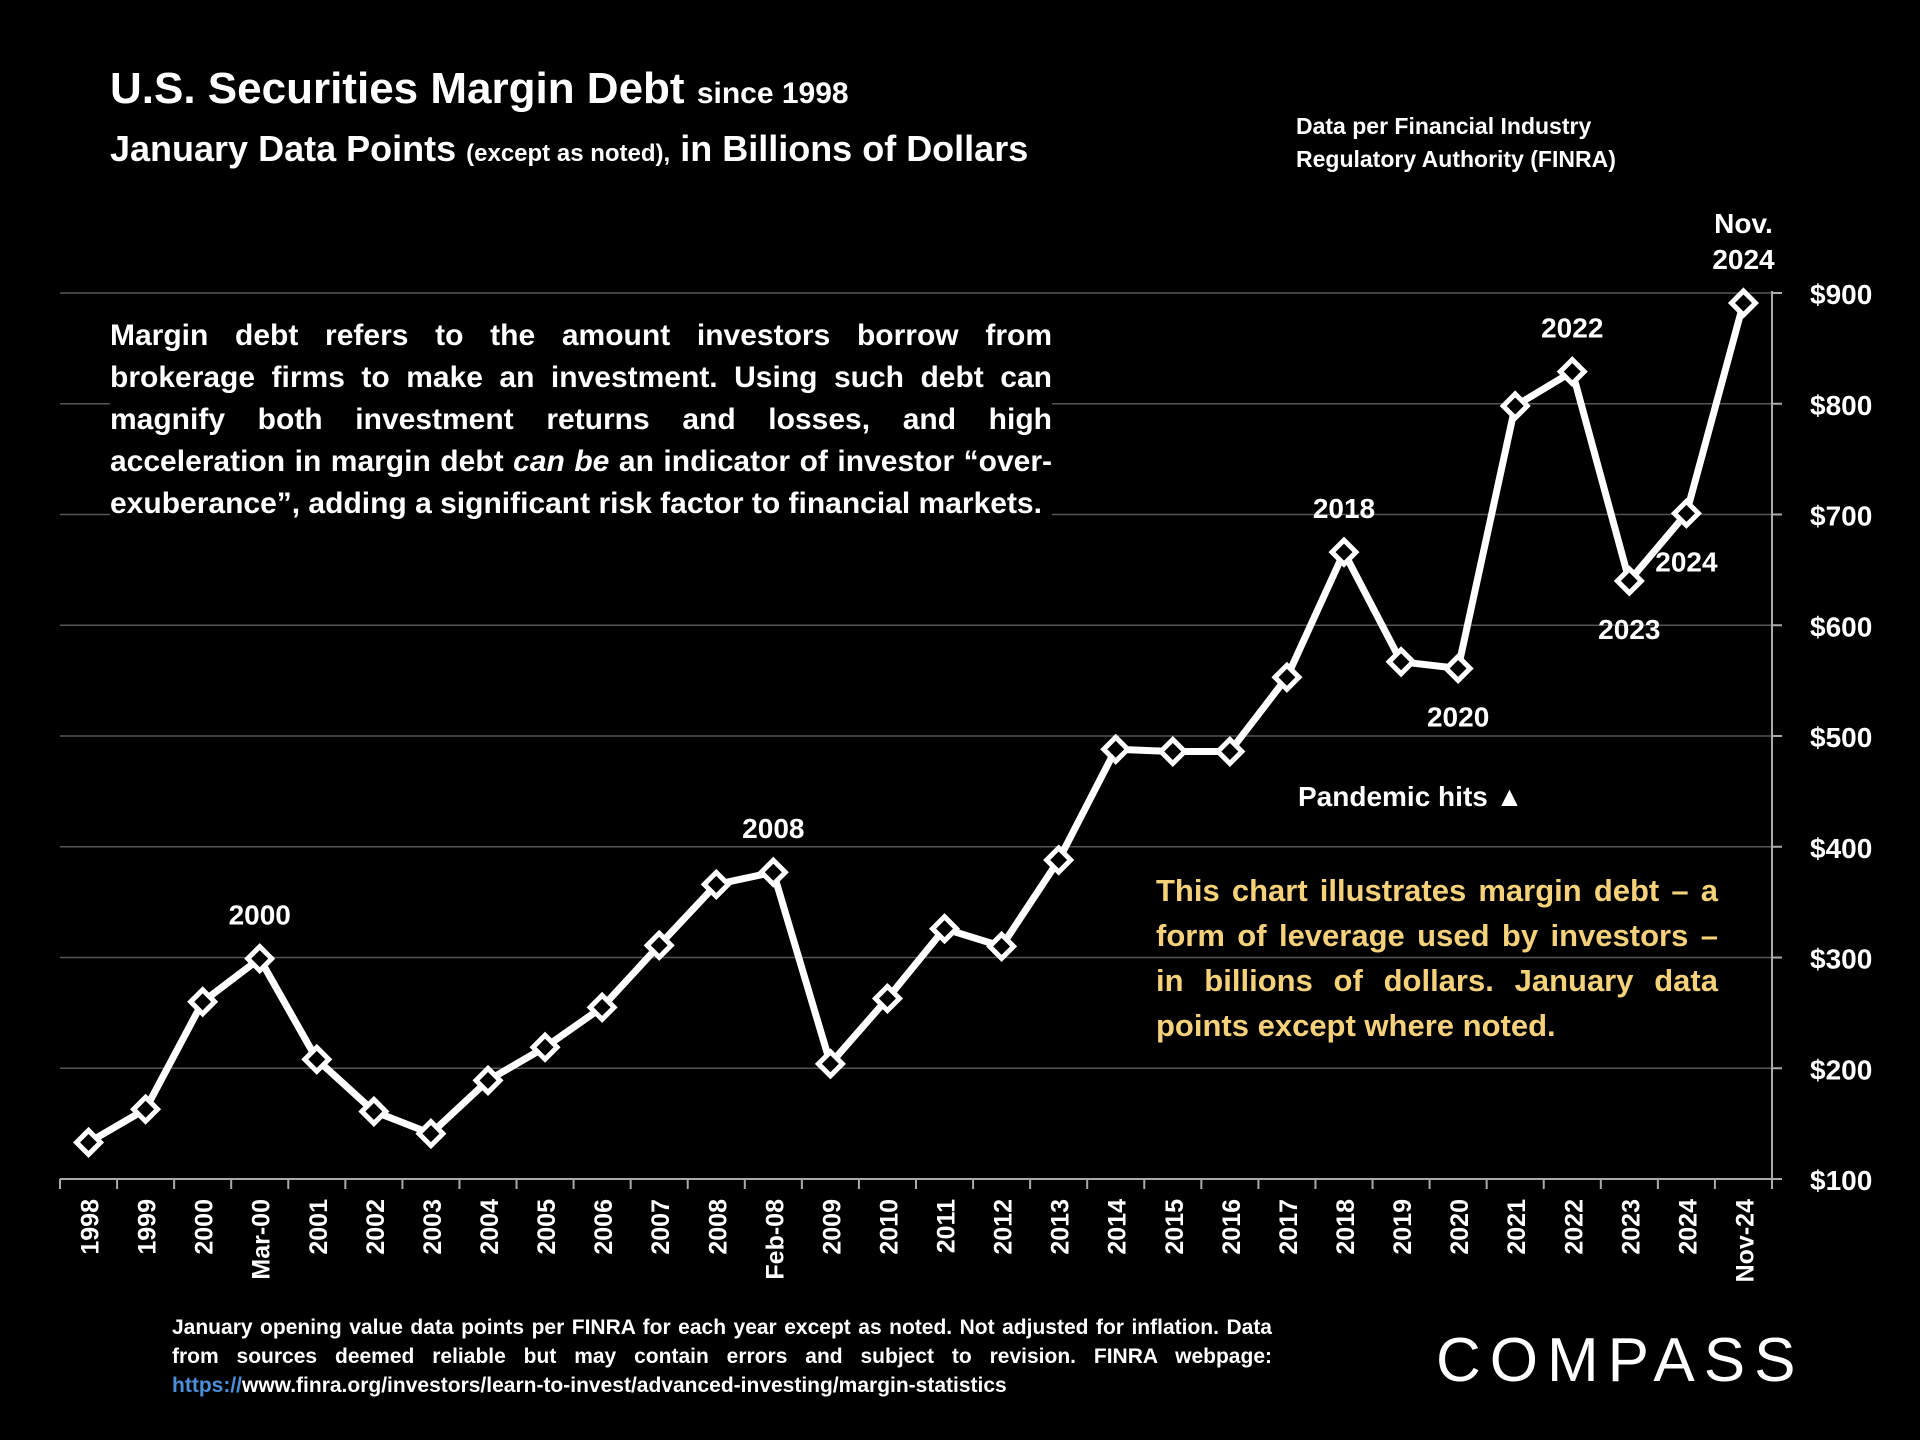 The height and width of the screenshot is (1440, 1920). Describe the element at coordinates (718, 1227) in the screenshot. I see `x-tick-label: 2008` at that location.